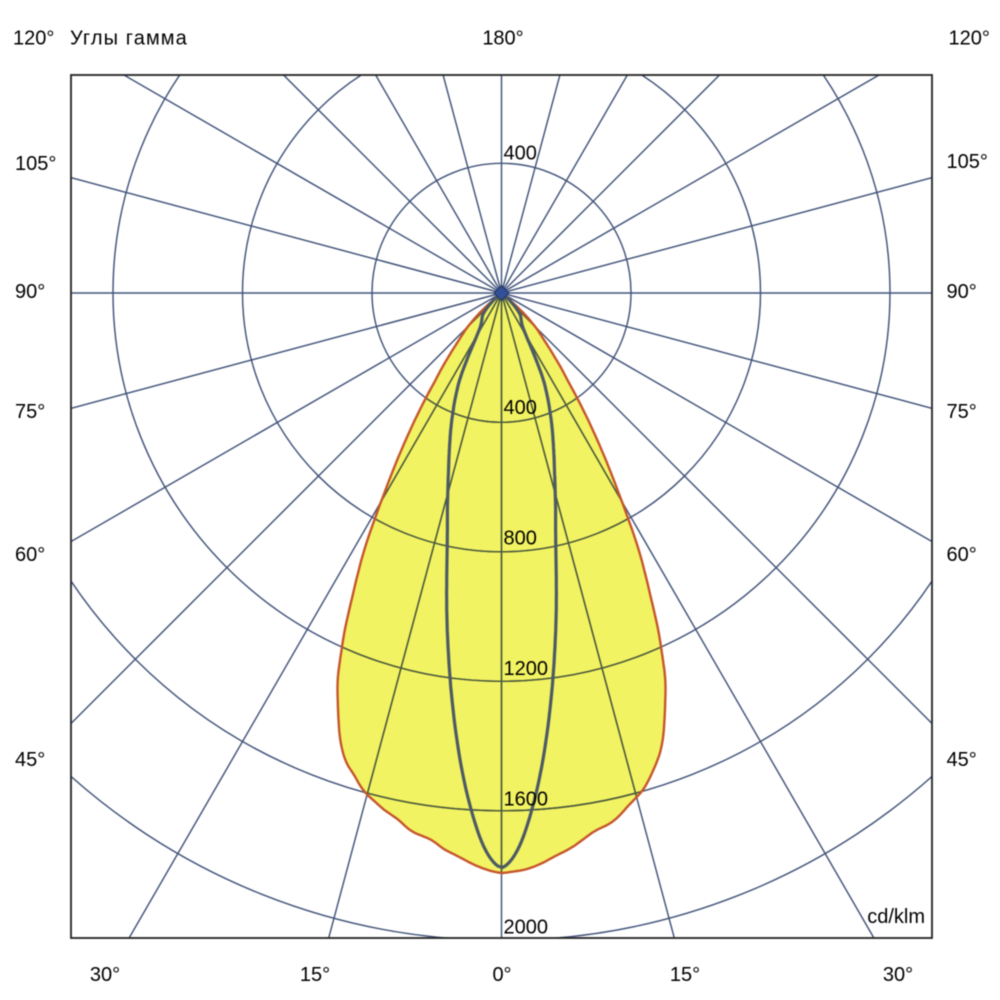 This screenshot has width=1000, height=1000. What do you see at coordinates (526, 800) in the screenshot?
I see `svg-text: 1600` at bounding box center [526, 800].